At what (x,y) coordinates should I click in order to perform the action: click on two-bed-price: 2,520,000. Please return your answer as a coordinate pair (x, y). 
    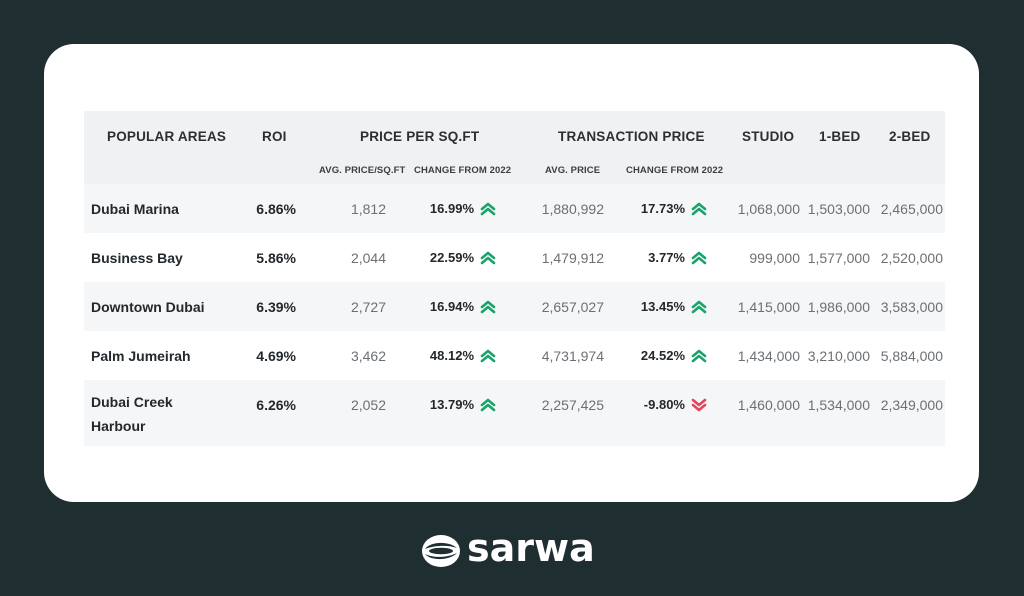
    Looking at the image, I should click on (906, 257).